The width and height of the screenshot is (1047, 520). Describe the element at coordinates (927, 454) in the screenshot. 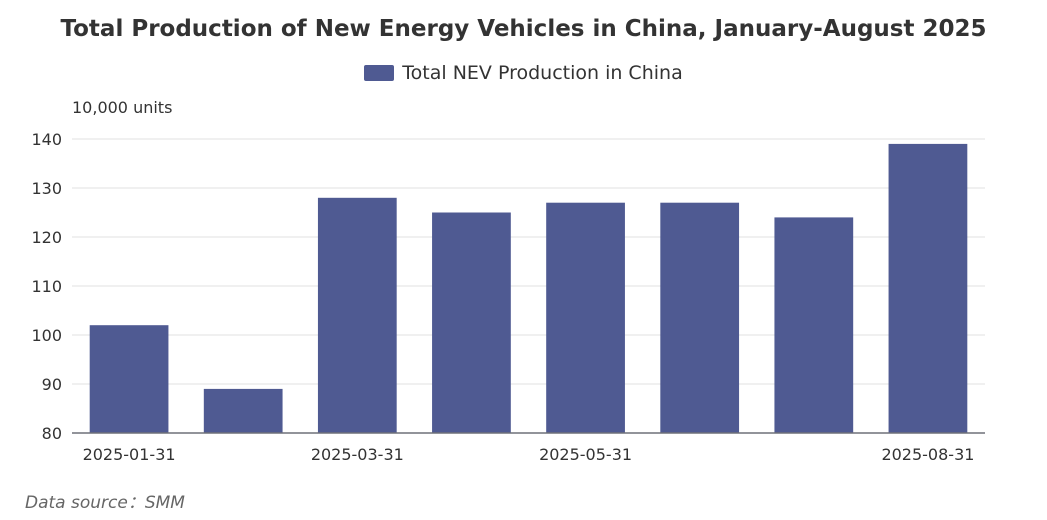

I see `x-tick-label: 2025-08-31` at that location.